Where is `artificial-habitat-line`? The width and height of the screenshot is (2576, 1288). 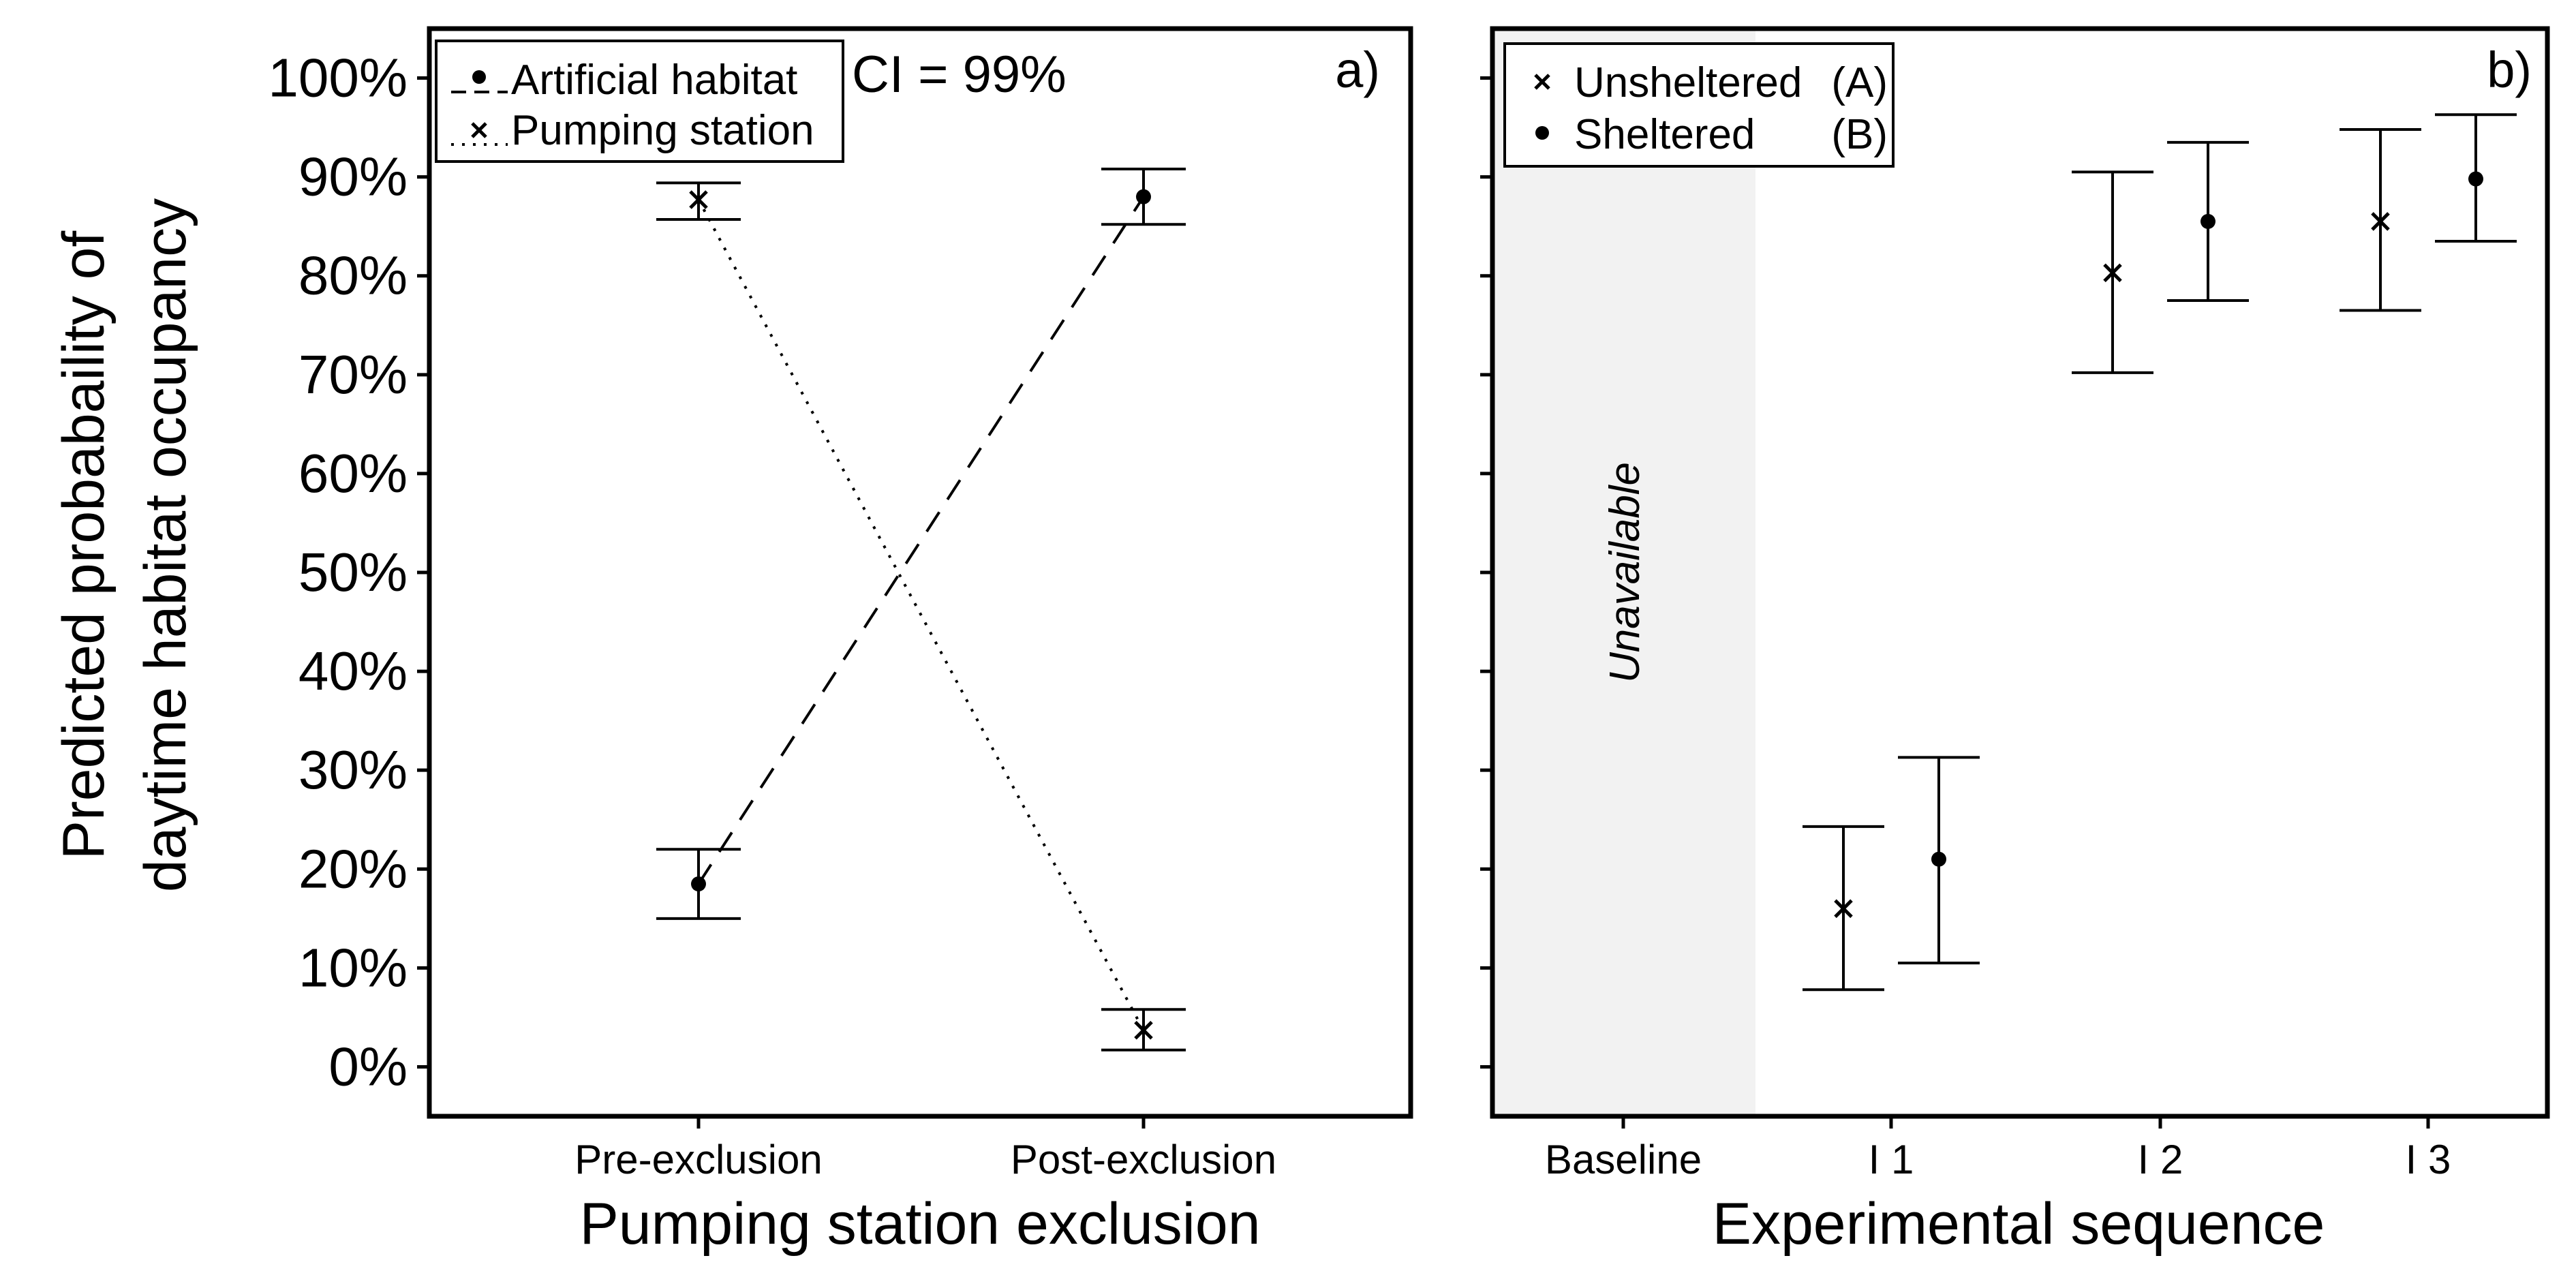
artificial-habitat-line is located at coordinates (921, 540).